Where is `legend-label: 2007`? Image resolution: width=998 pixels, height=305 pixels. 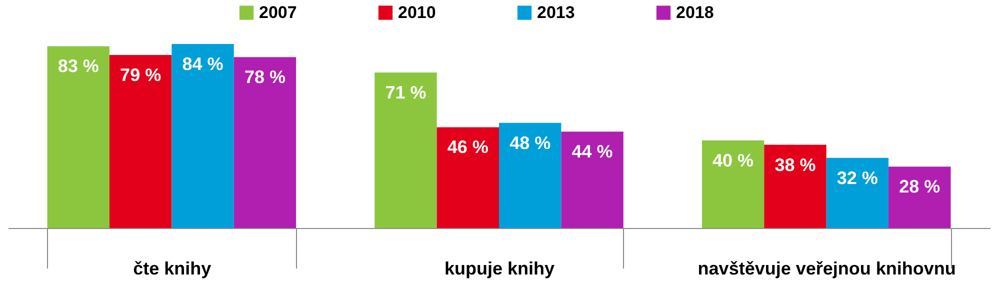
legend-label: 2007 is located at coordinates (278, 12).